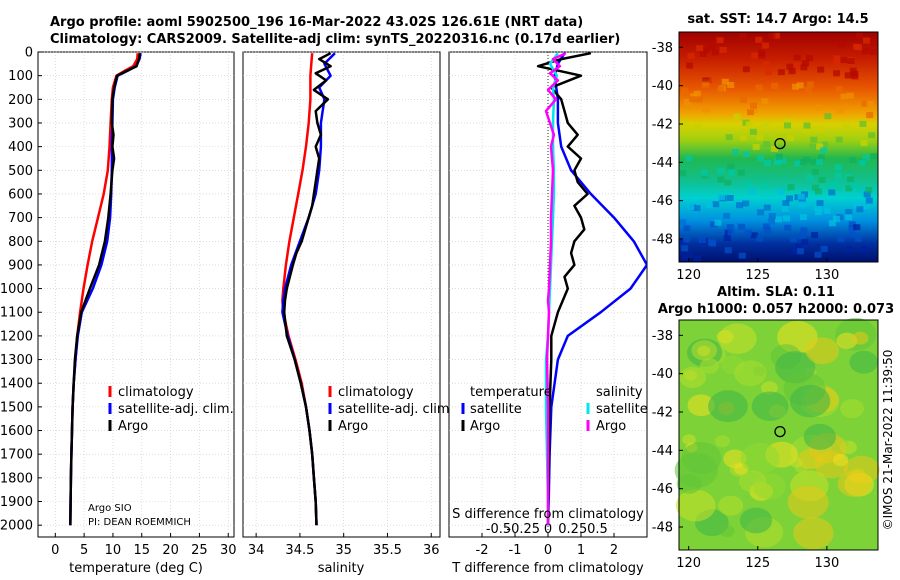 Image resolution: width=900 pixels, height=580 pixels. I want to click on imos-credit: ©IMOS 21-Mar-2022 11:39:50, so click(888, 440).